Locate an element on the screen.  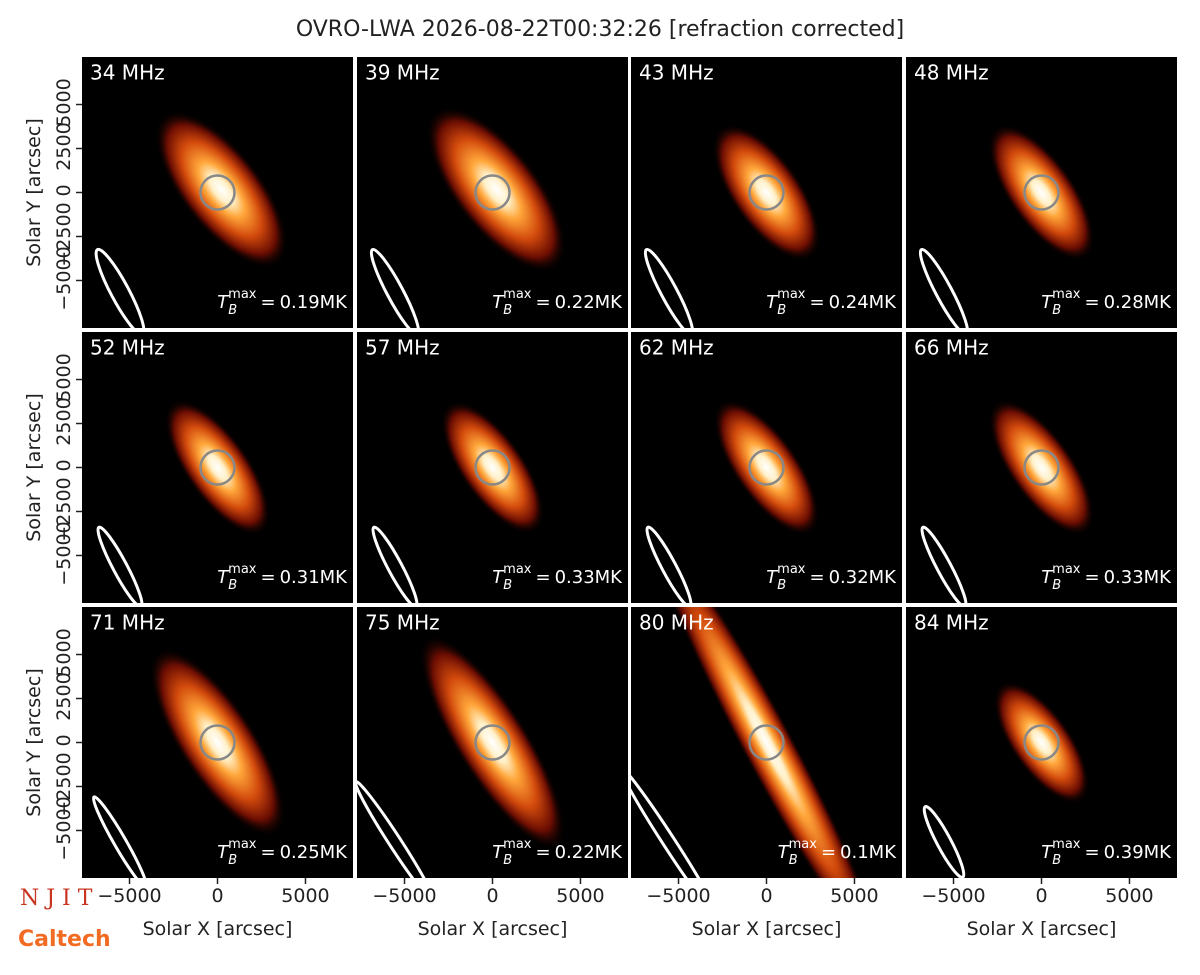
tb-max-label: TBmax = 0.24MK is located at coordinates (831, 302).